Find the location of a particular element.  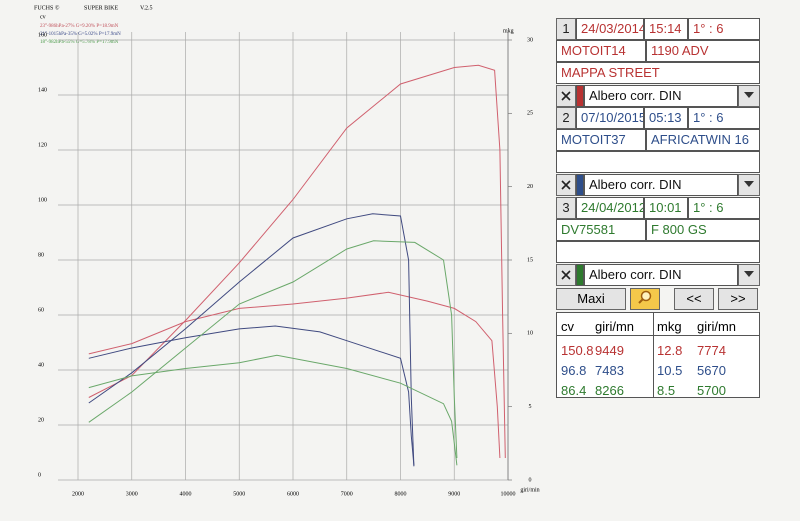

run-date: 07/10/2015 is located at coordinates (610, 118).